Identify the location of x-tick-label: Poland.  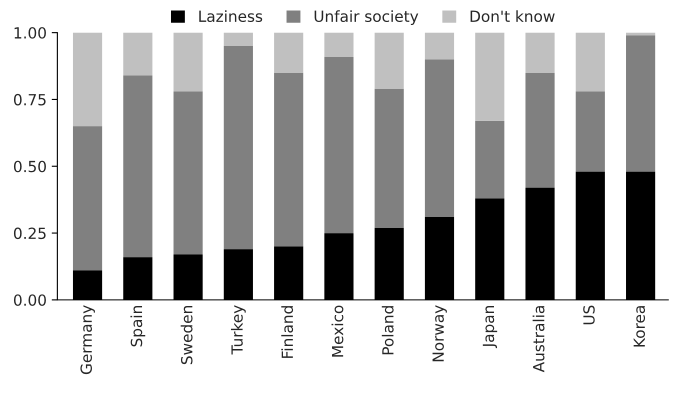
(388, 330).